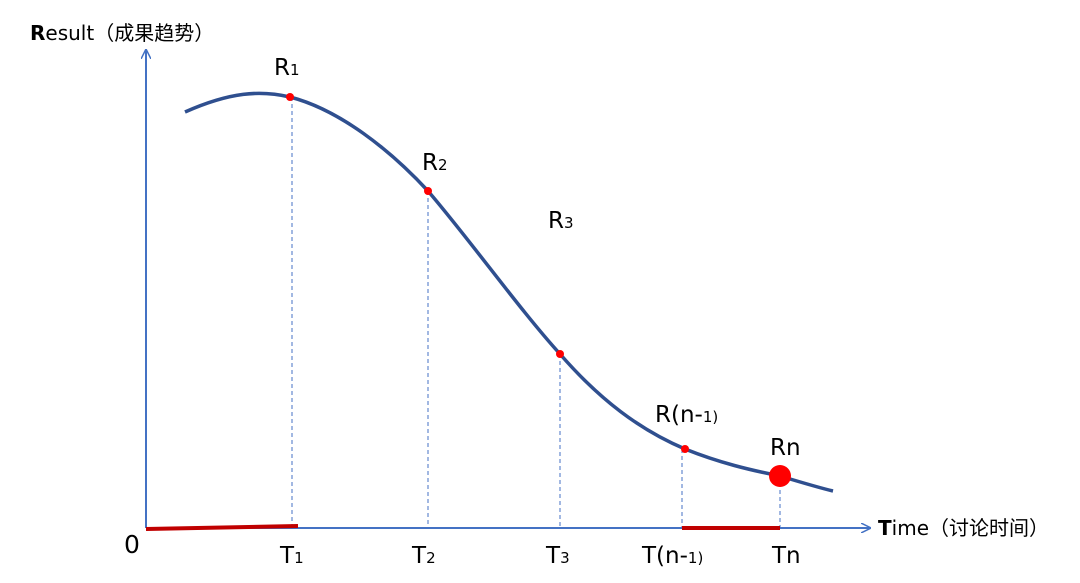 The height and width of the screenshot is (583, 1080). Describe the element at coordinates (37, 33) in the screenshot. I see `label-initial: R` at that location.